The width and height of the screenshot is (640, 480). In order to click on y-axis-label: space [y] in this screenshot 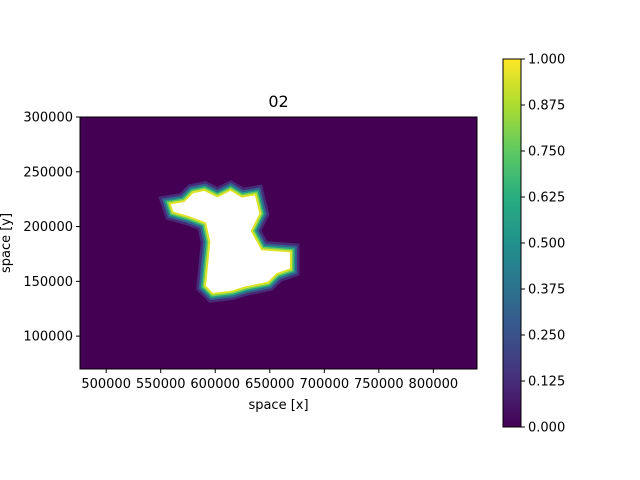, I will do `click(7, 243)`.